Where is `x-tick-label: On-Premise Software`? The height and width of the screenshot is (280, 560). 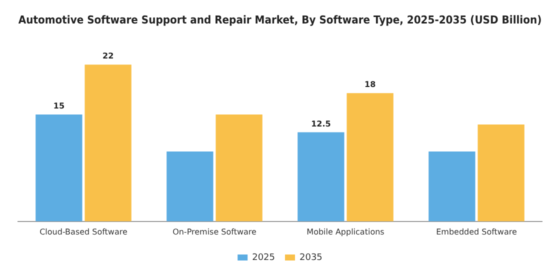
x-tick-label: On-Premise Software is located at coordinates (214, 231).